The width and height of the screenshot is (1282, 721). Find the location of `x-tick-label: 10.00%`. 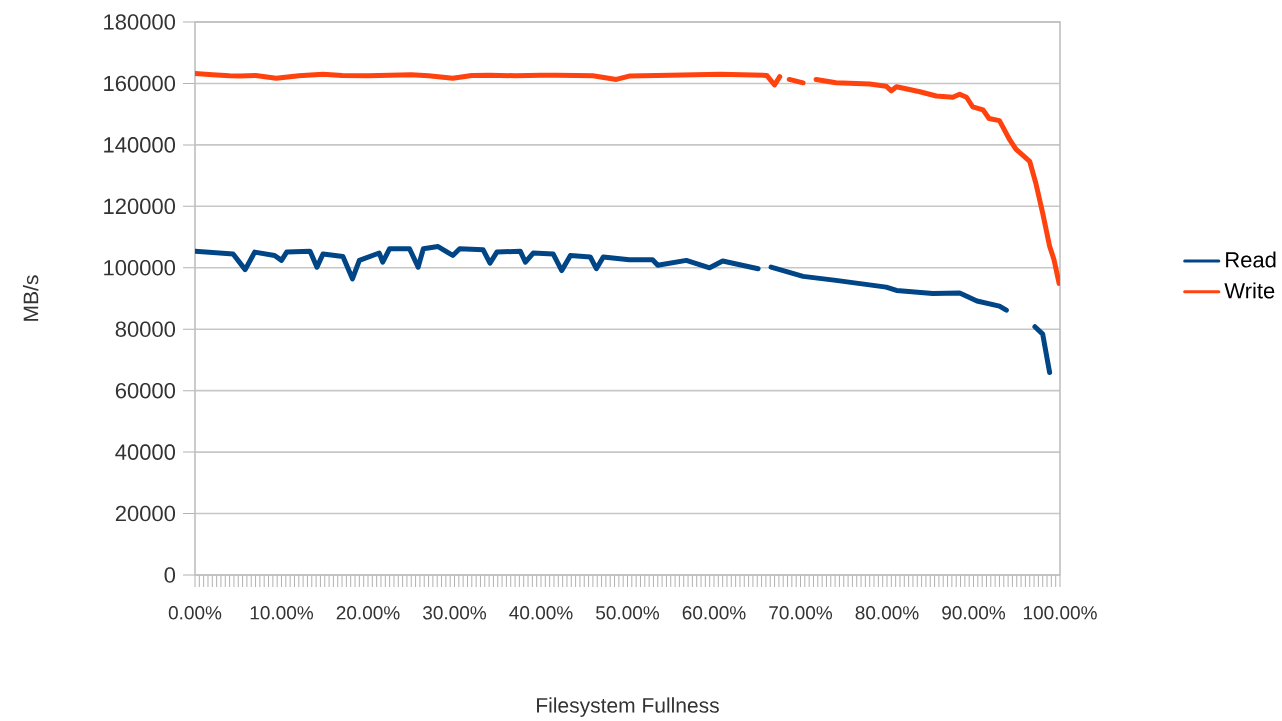

x-tick-label: 10.00% is located at coordinates (282, 613).